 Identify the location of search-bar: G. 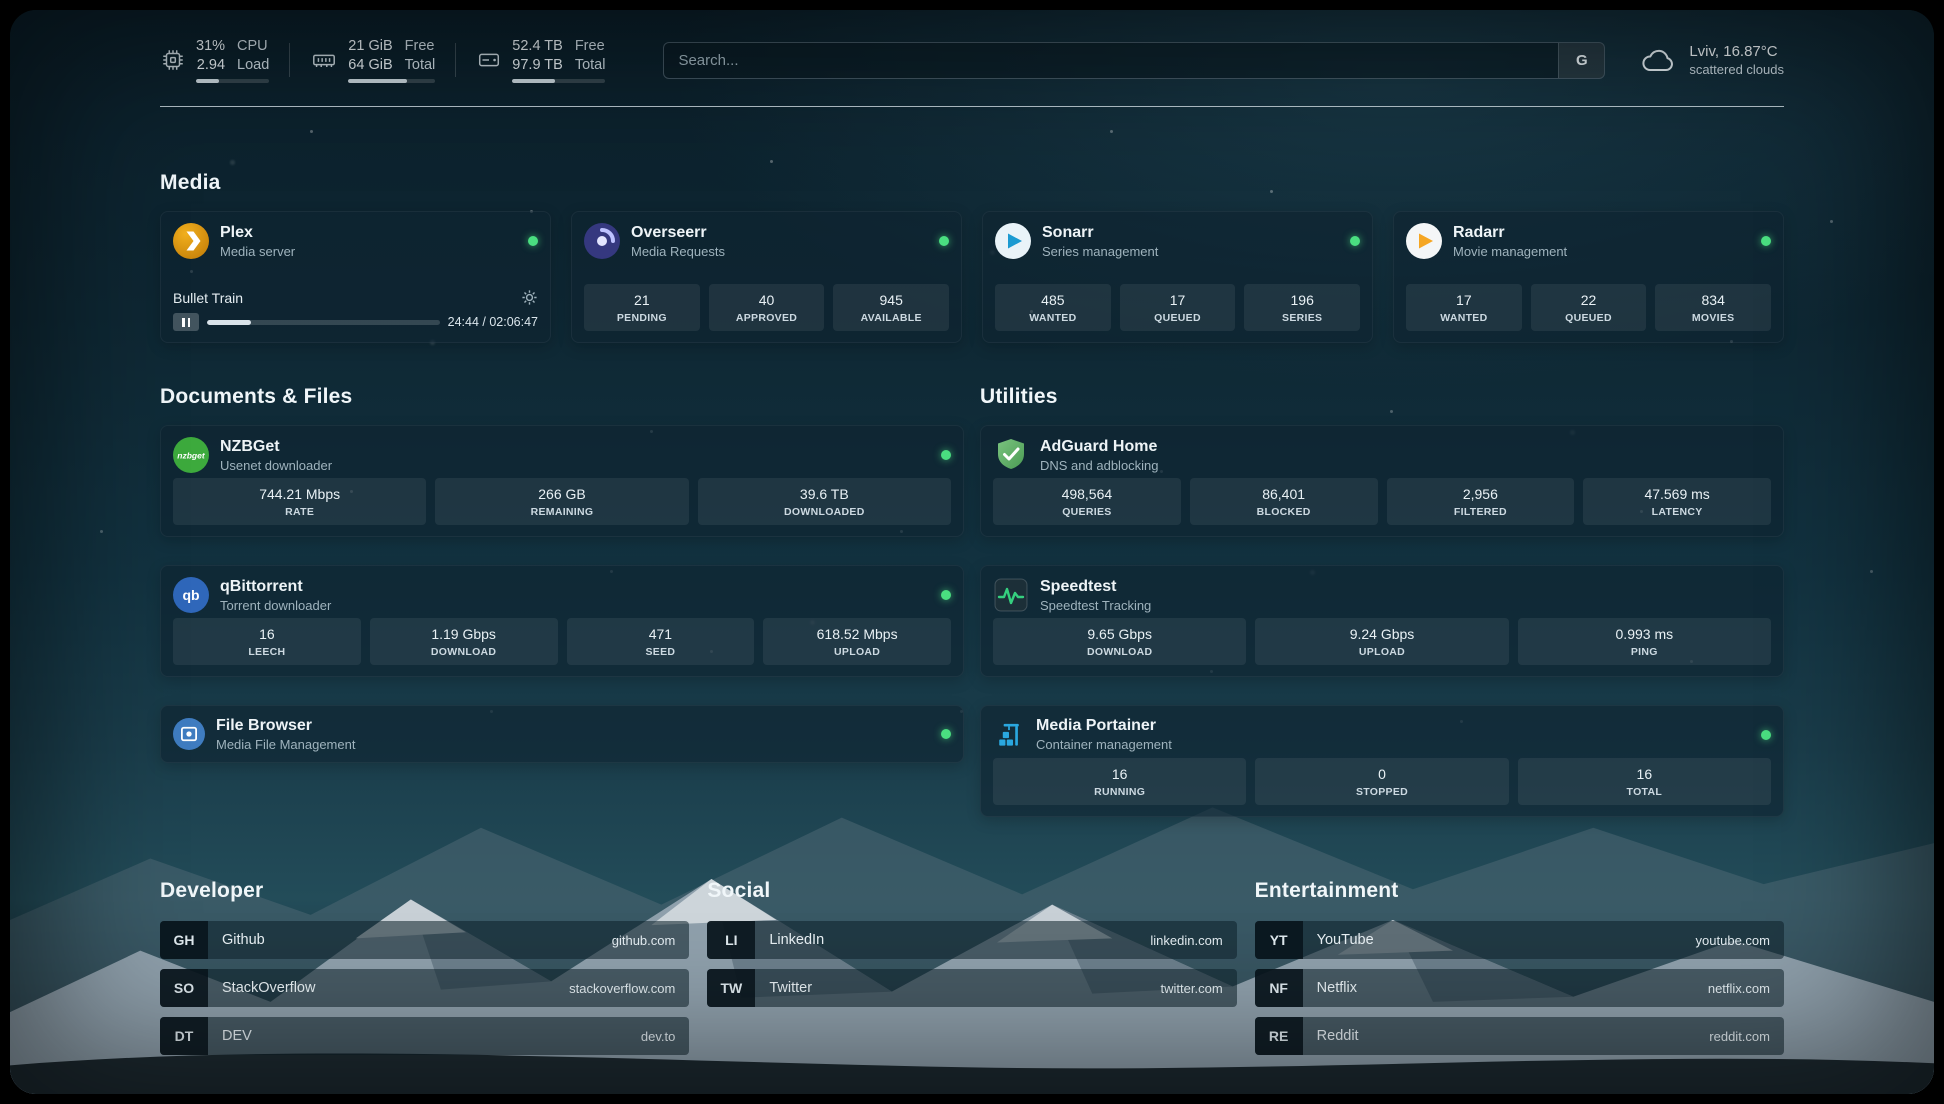
(1134, 60).